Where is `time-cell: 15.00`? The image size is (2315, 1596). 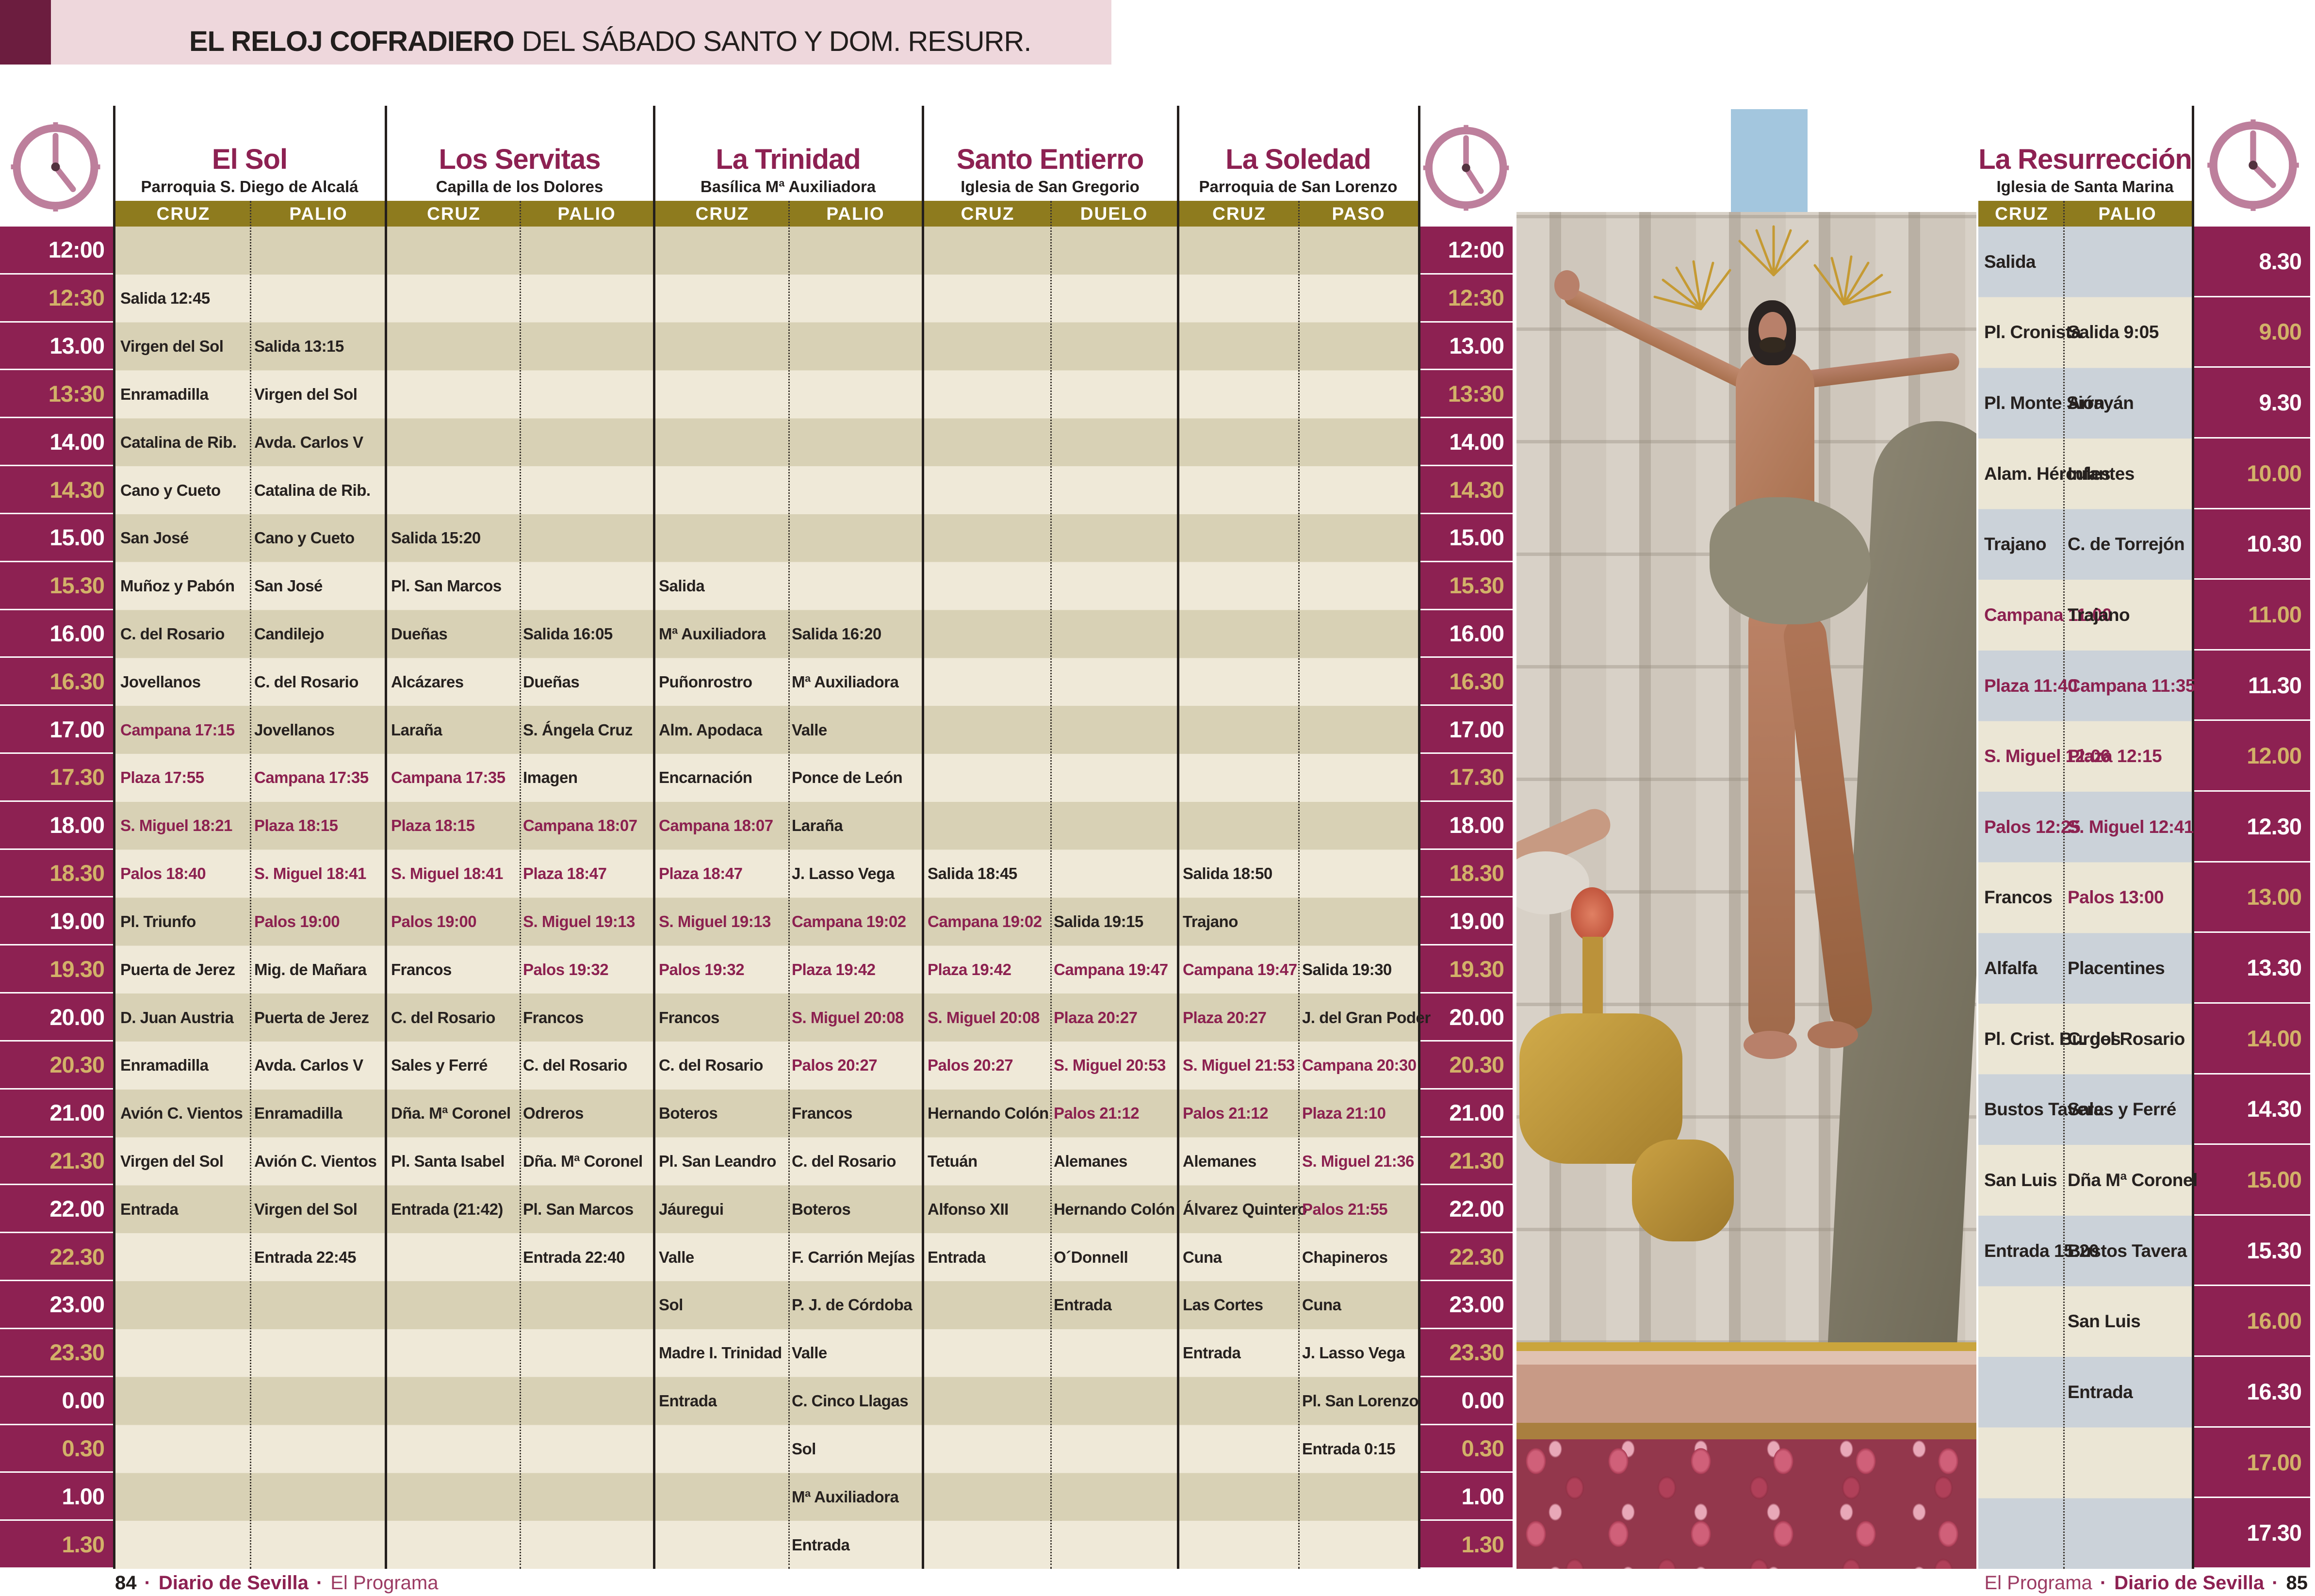
time-cell: 15.00 is located at coordinates (1466, 538).